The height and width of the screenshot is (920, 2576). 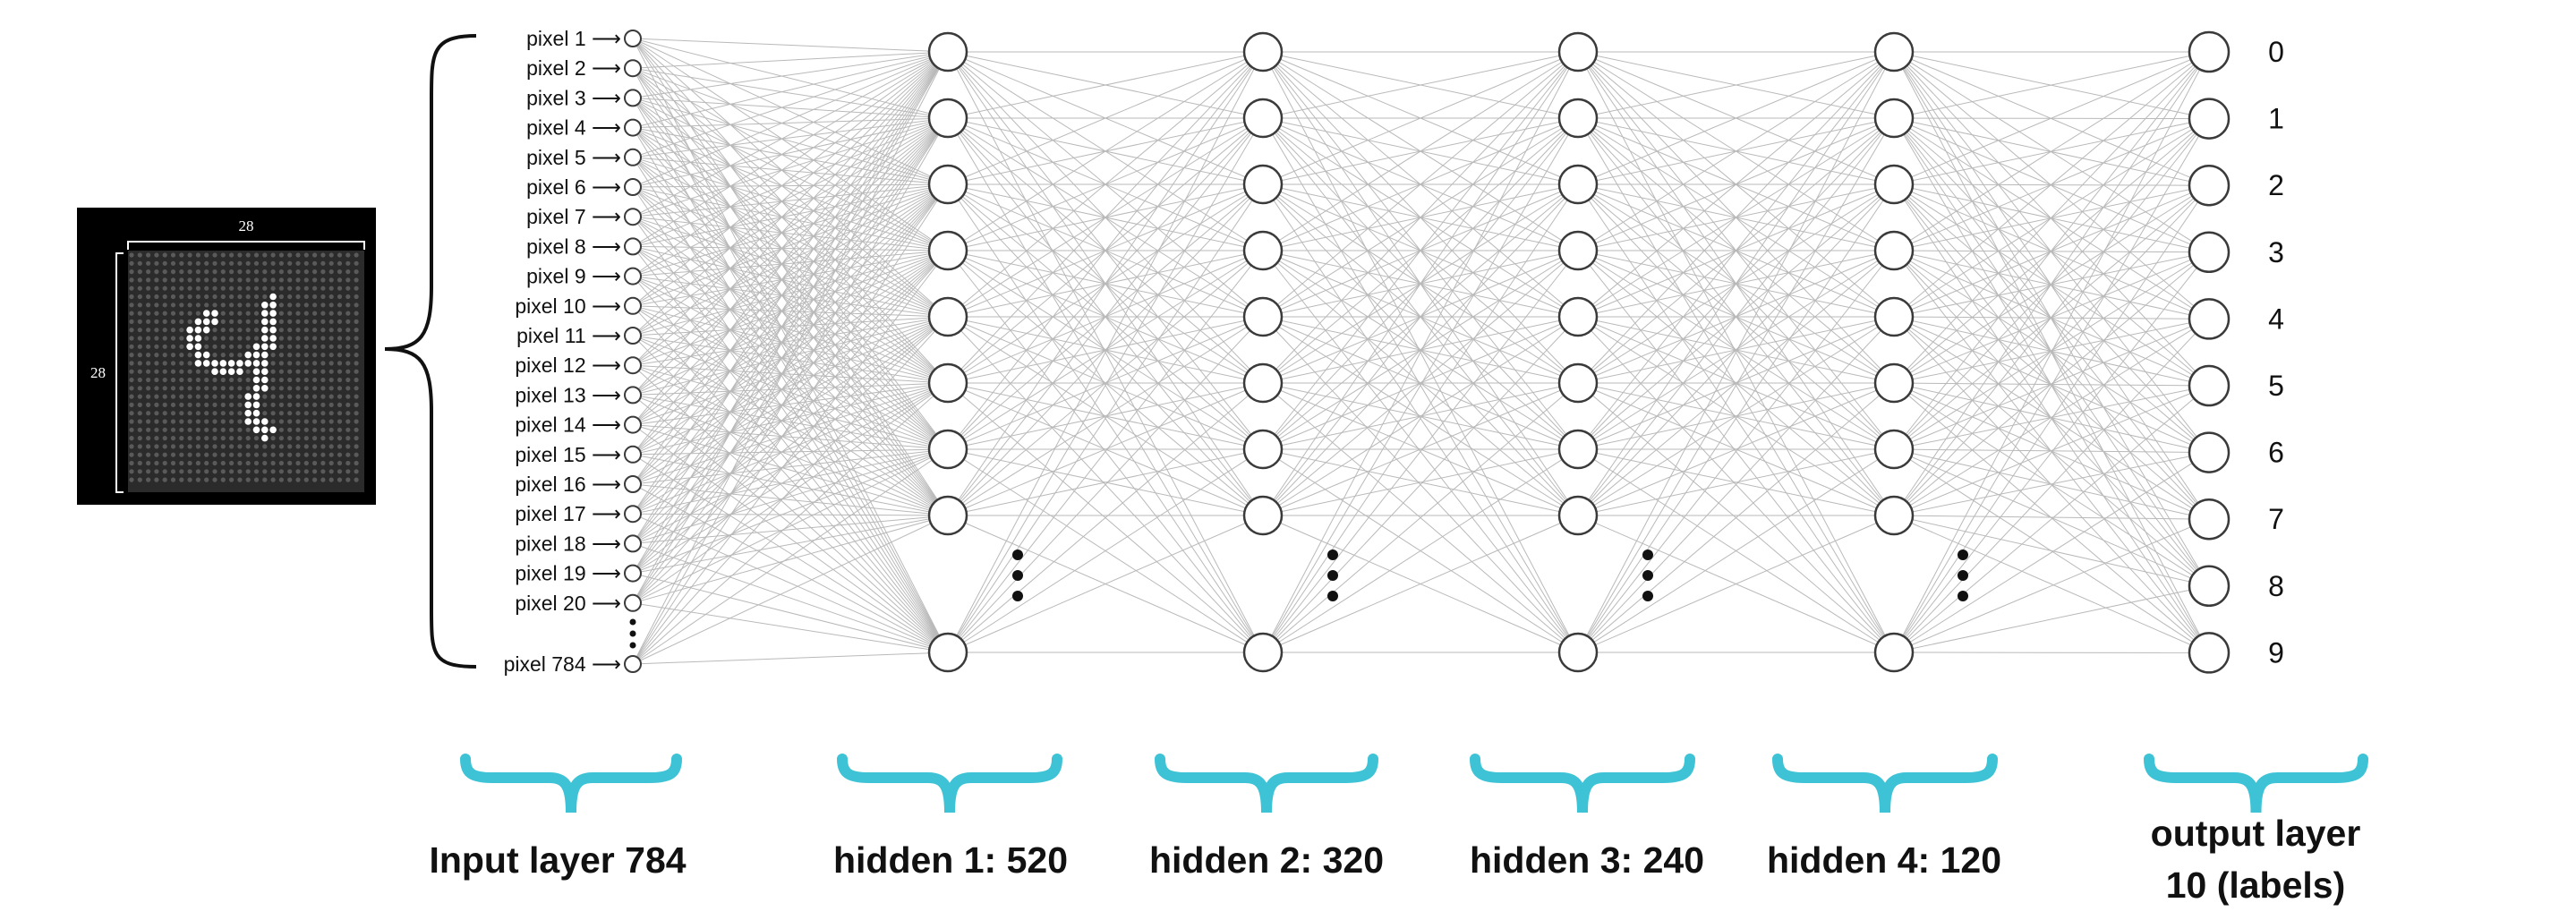 I want to click on width-label: 28, so click(x=246, y=225).